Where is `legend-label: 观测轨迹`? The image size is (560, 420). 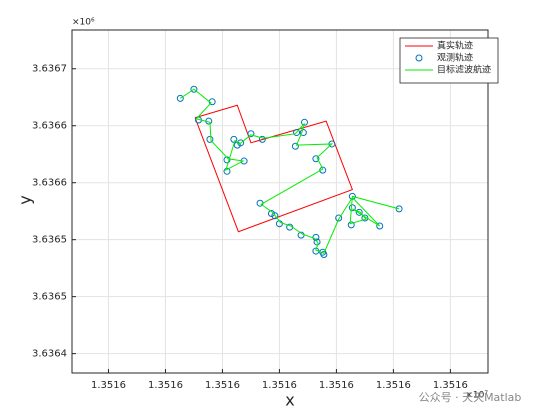 legend-label: 观测轨迹 is located at coordinates (455, 58).